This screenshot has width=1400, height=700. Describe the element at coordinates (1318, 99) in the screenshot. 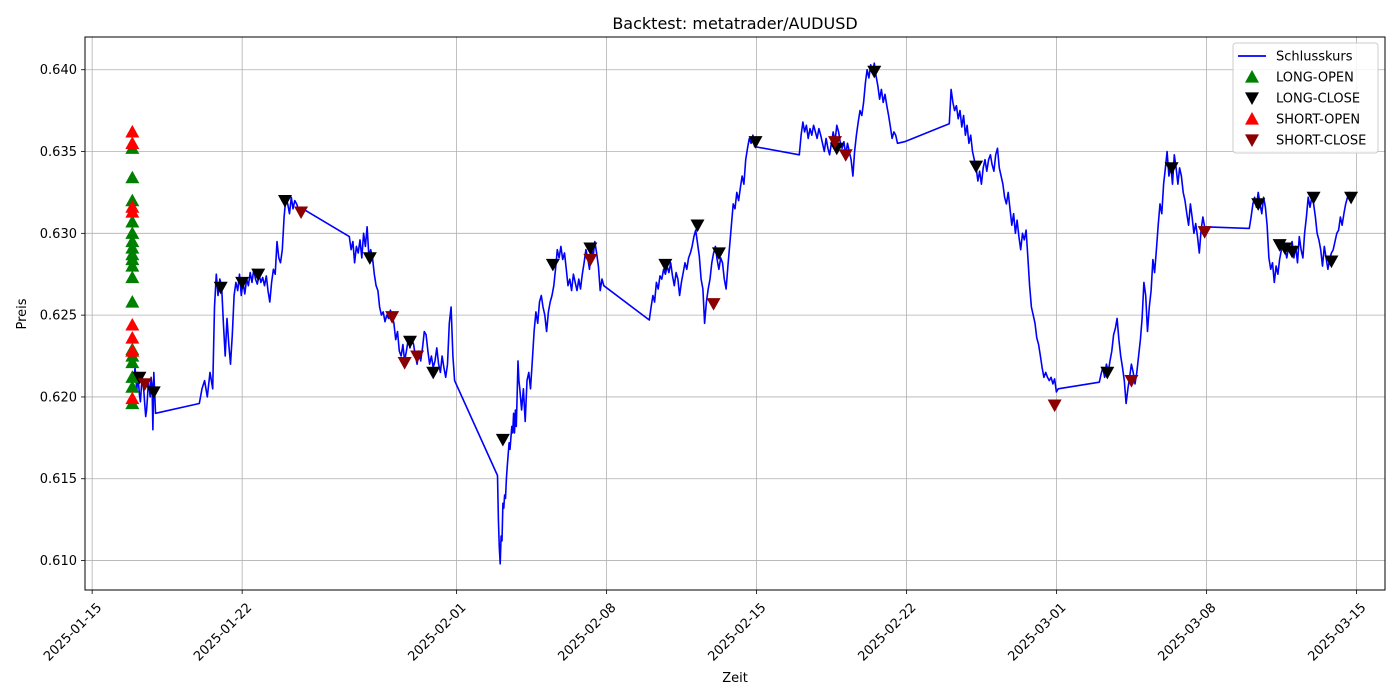

I see `legend-label-long-close: LONG-CLOSE` at that location.